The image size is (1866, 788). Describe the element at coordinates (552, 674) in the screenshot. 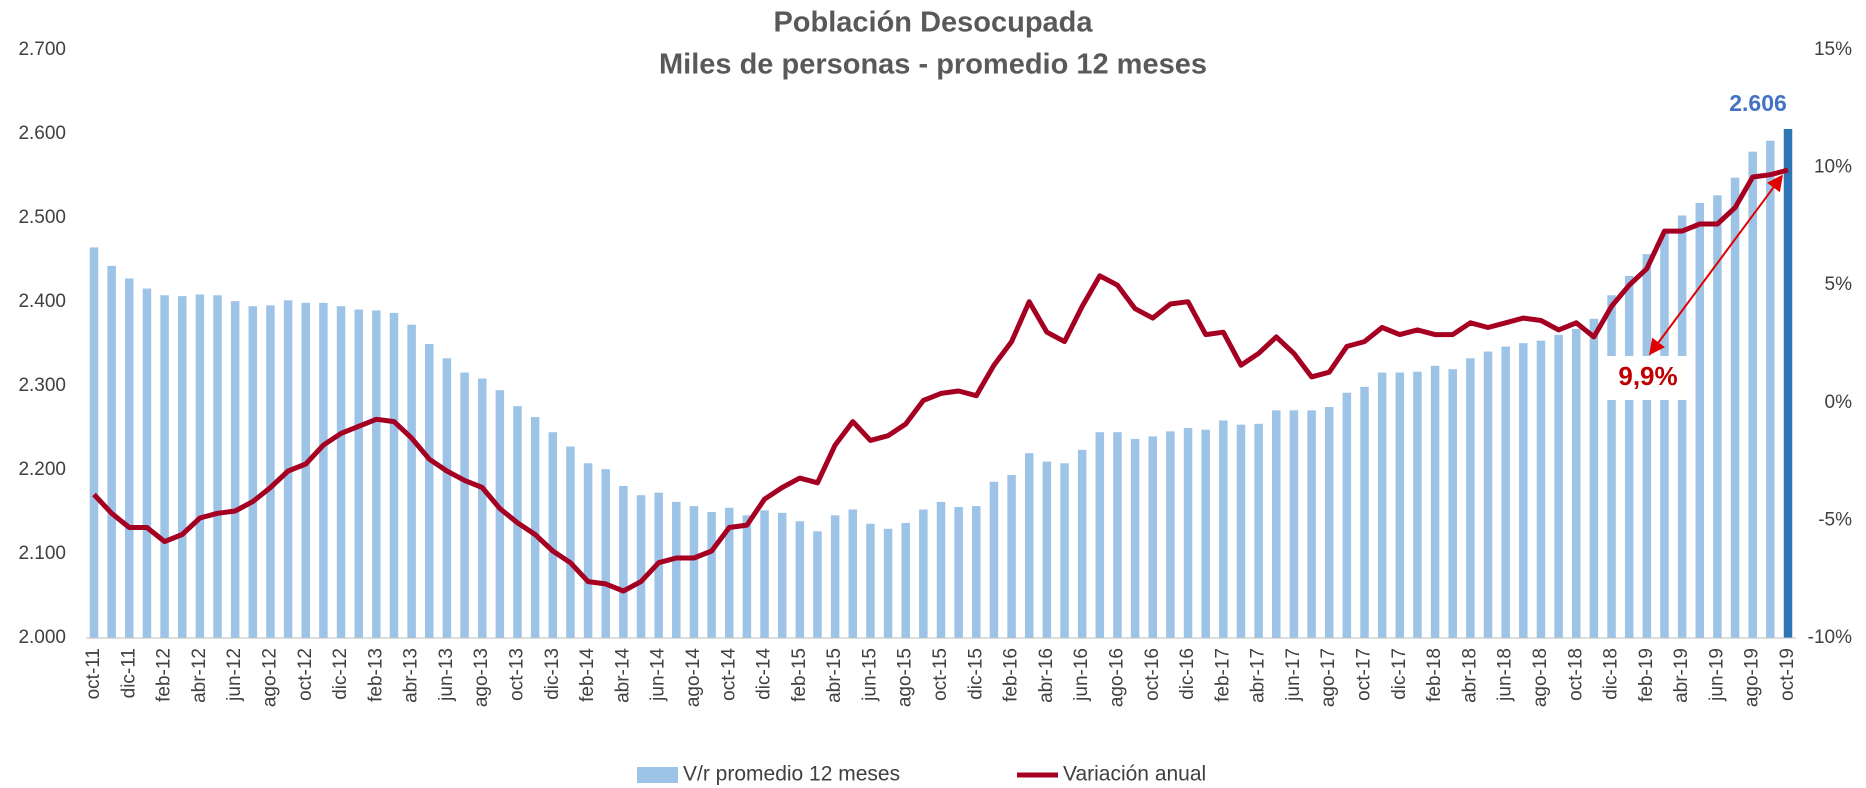

I see `x-tick-label: dic-13` at that location.